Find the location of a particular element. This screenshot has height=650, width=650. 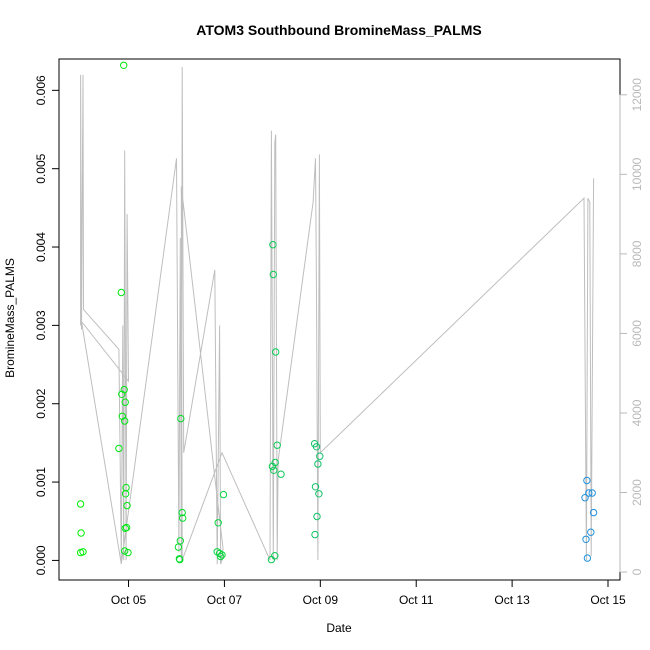

y2-tick-label: 12000 is located at coordinates (637, 95).